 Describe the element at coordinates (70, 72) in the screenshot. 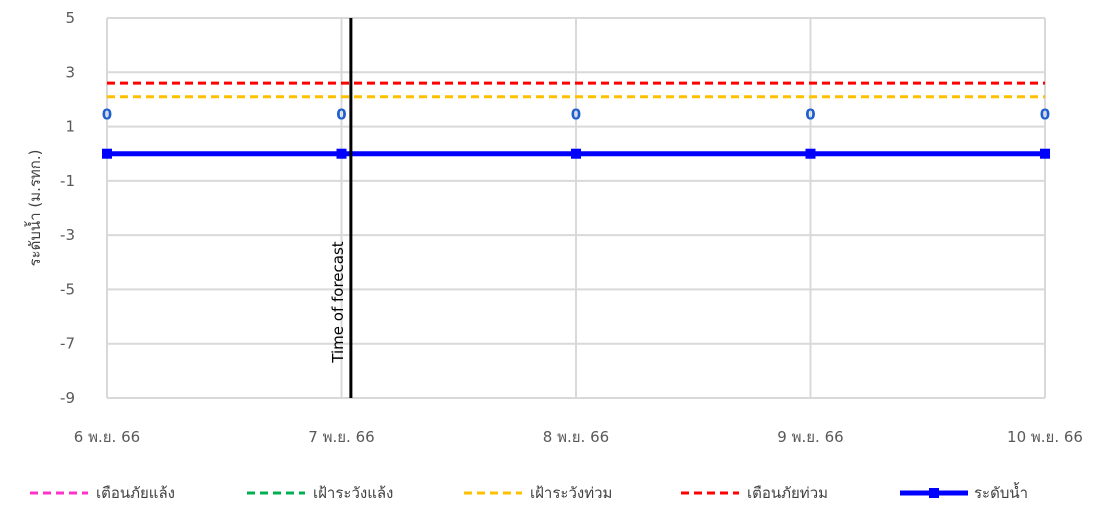

I see `y-tick-label: 3` at that location.